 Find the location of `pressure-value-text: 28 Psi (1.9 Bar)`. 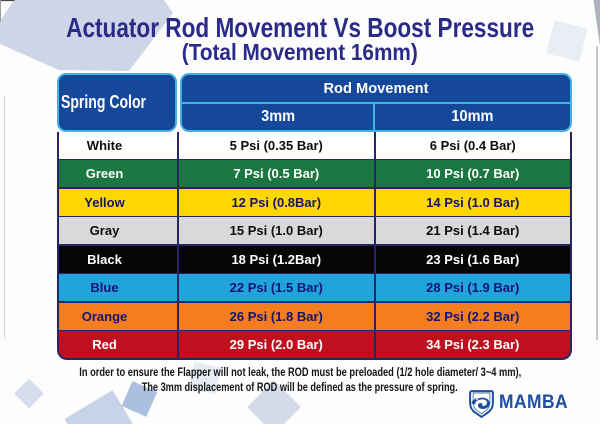

pressure-value-text: 28 Psi (1.9 Bar) is located at coordinates (473, 288).